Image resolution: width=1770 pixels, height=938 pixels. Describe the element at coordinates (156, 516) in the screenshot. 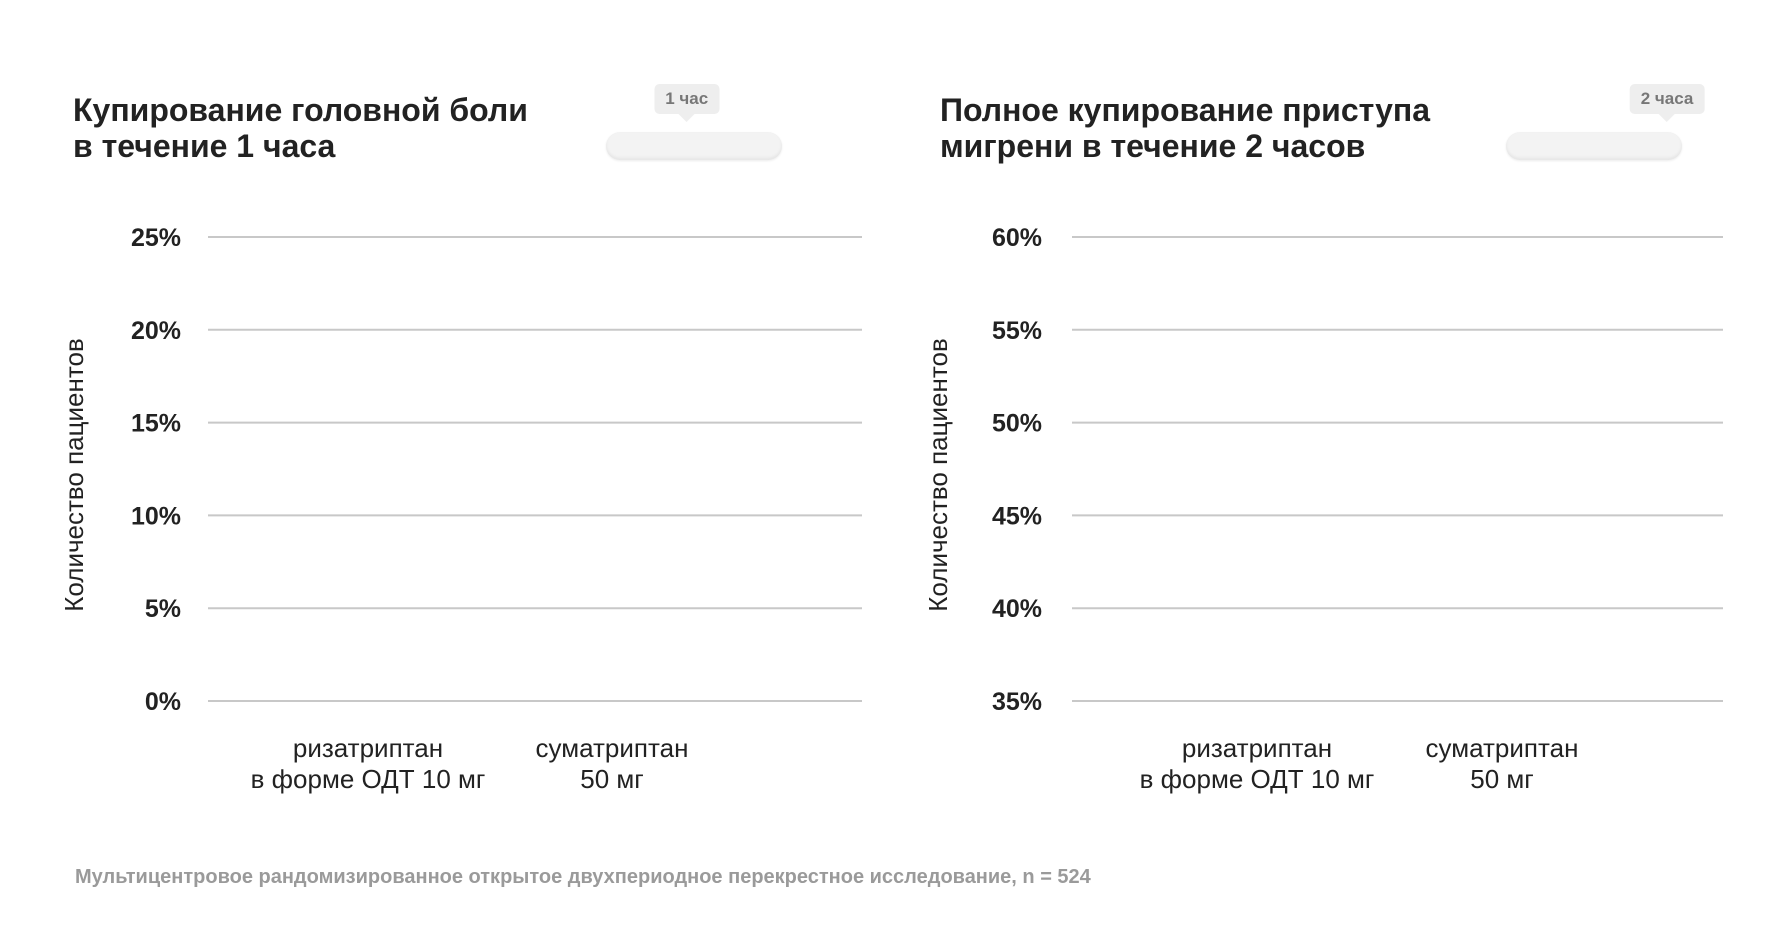

I see `y-tick-label: 10%` at that location.